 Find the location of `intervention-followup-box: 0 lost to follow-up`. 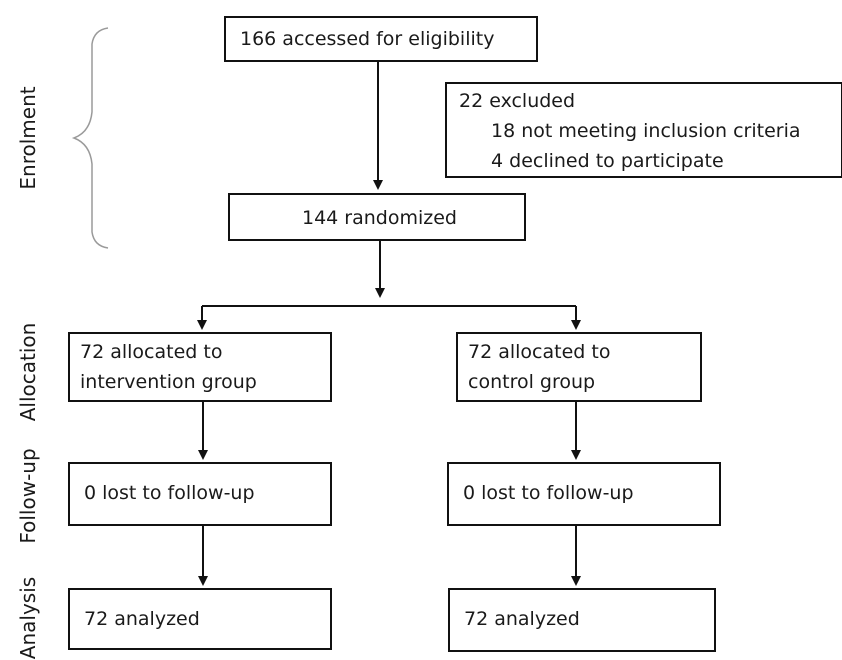

intervention-followup-box: 0 lost to follow-up is located at coordinates (200, 494).